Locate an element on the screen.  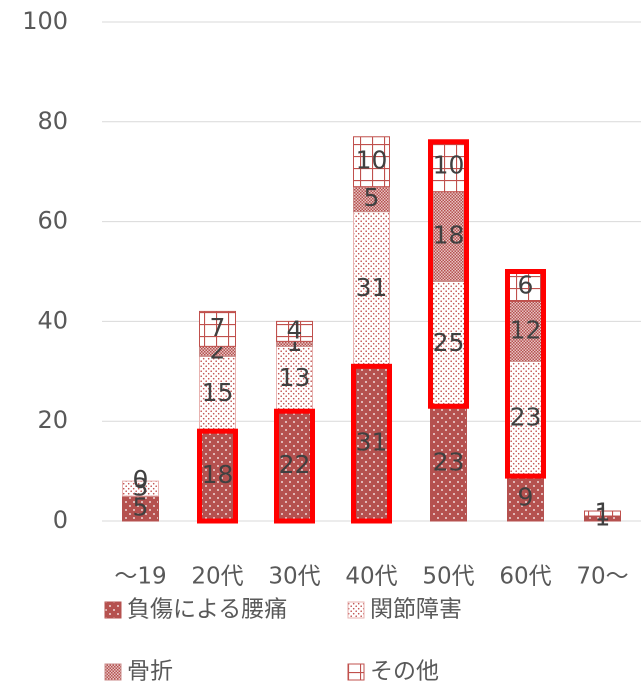
legend-label: 骨折 is located at coordinates (150, 672).